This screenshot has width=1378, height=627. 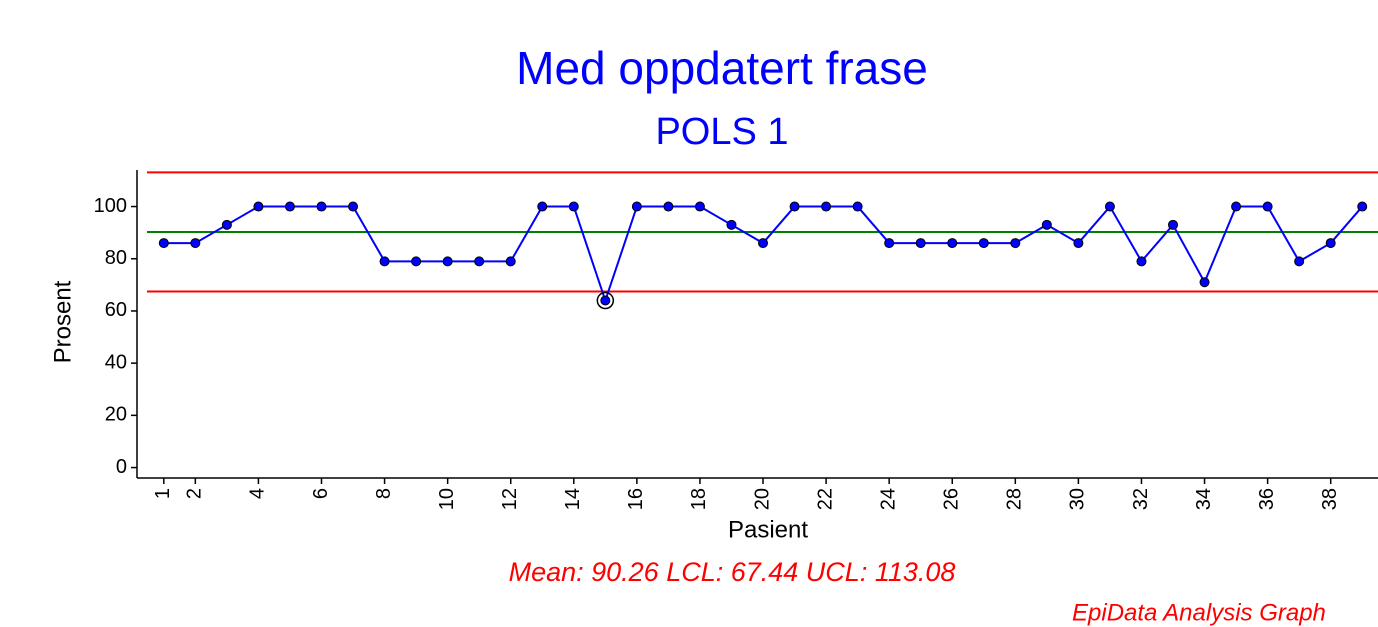 I want to click on series-line, so click(x=763, y=254).